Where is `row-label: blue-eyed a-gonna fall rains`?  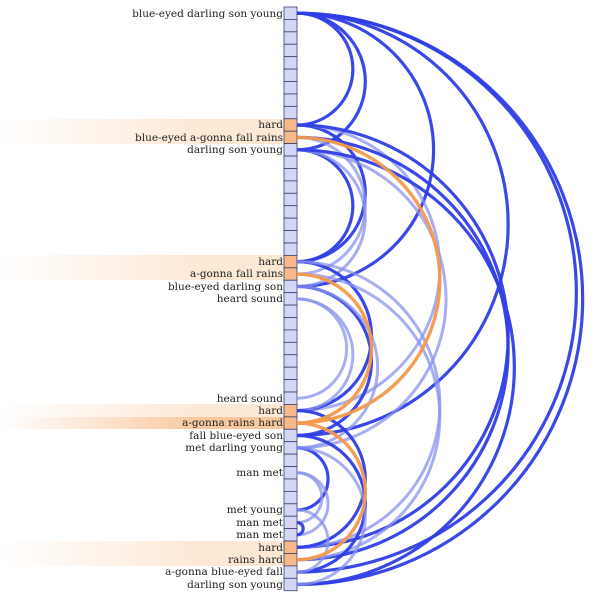
row-label: blue-eyed a-gonna fall rains is located at coordinates (209, 137).